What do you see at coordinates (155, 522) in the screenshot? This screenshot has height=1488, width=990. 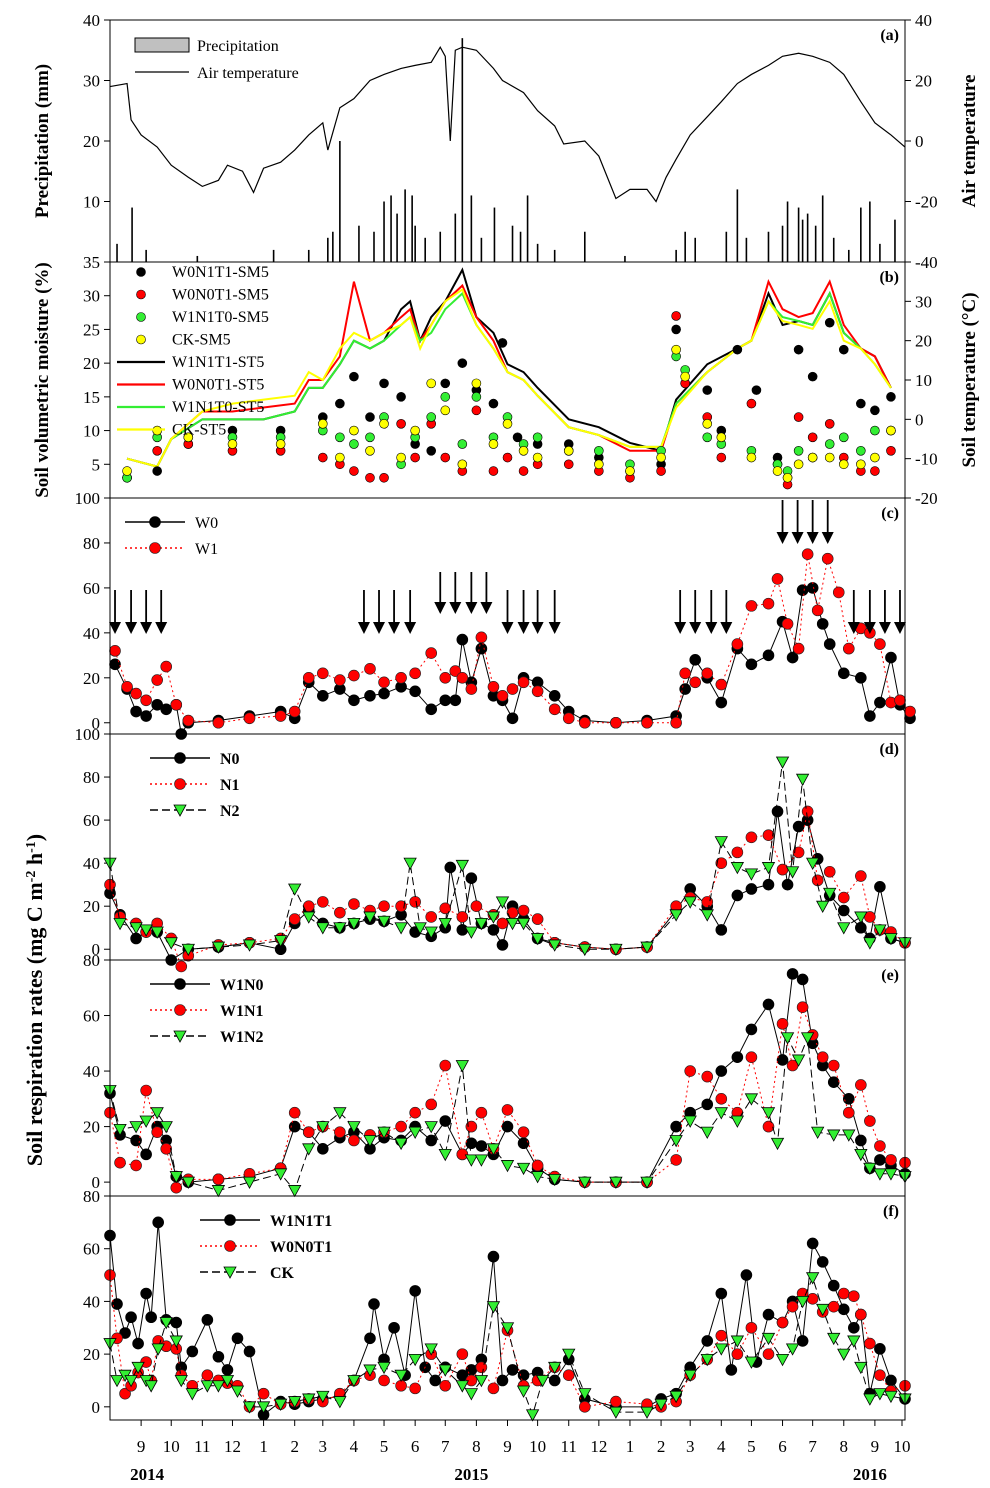 I see `legend-marker` at bounding box center [155, 522].